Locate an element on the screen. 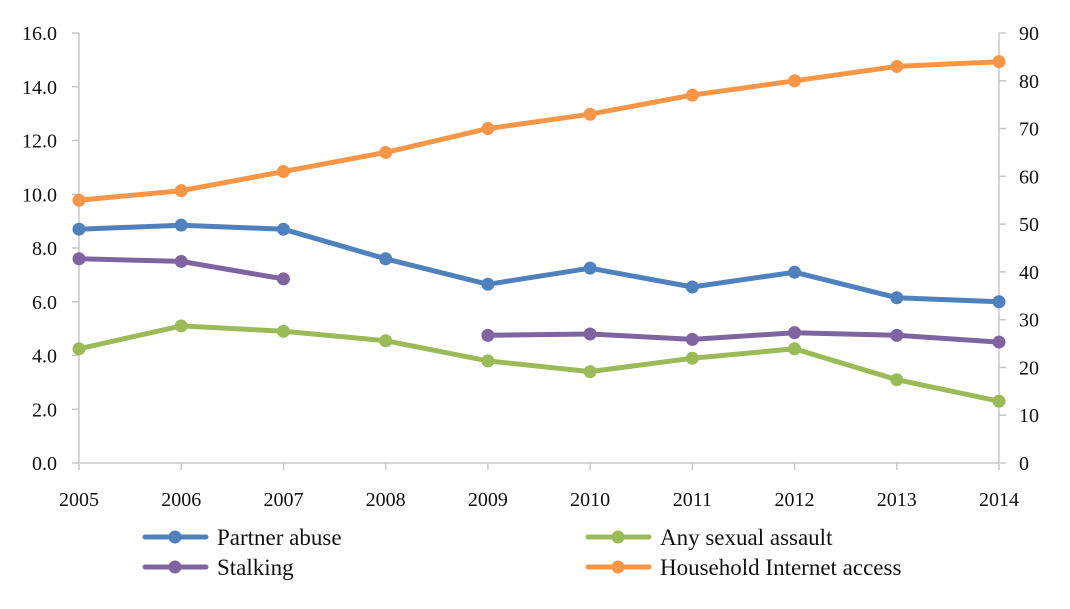 This screenshot has height=609, width=1070. x-tick-label: 2013 is located at coordinates (897, 500).